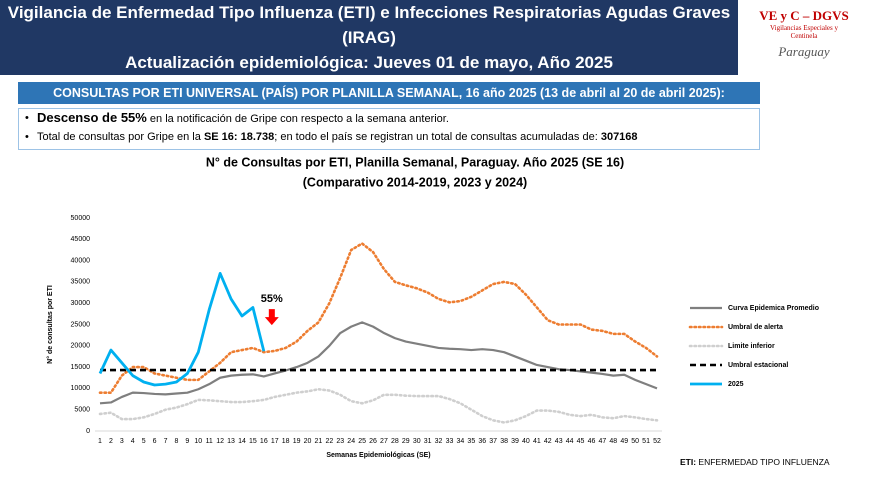 This screenshot has height=481, width=870. Describe the element at coordinates (602, 441) in the screenshot. I see `x-tick-label: 47` at that location.